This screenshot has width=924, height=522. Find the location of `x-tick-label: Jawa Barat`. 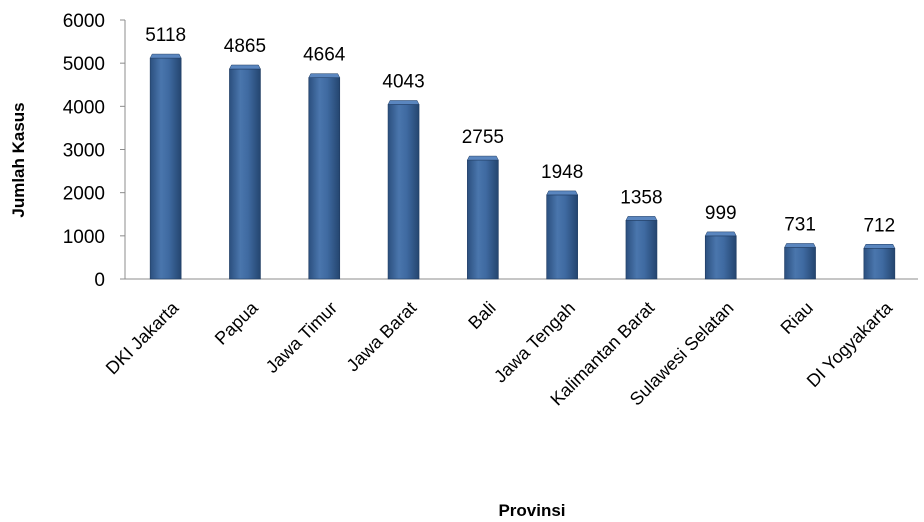

x-tick-label: Jawa Barat is located at coordinates (382, 337).